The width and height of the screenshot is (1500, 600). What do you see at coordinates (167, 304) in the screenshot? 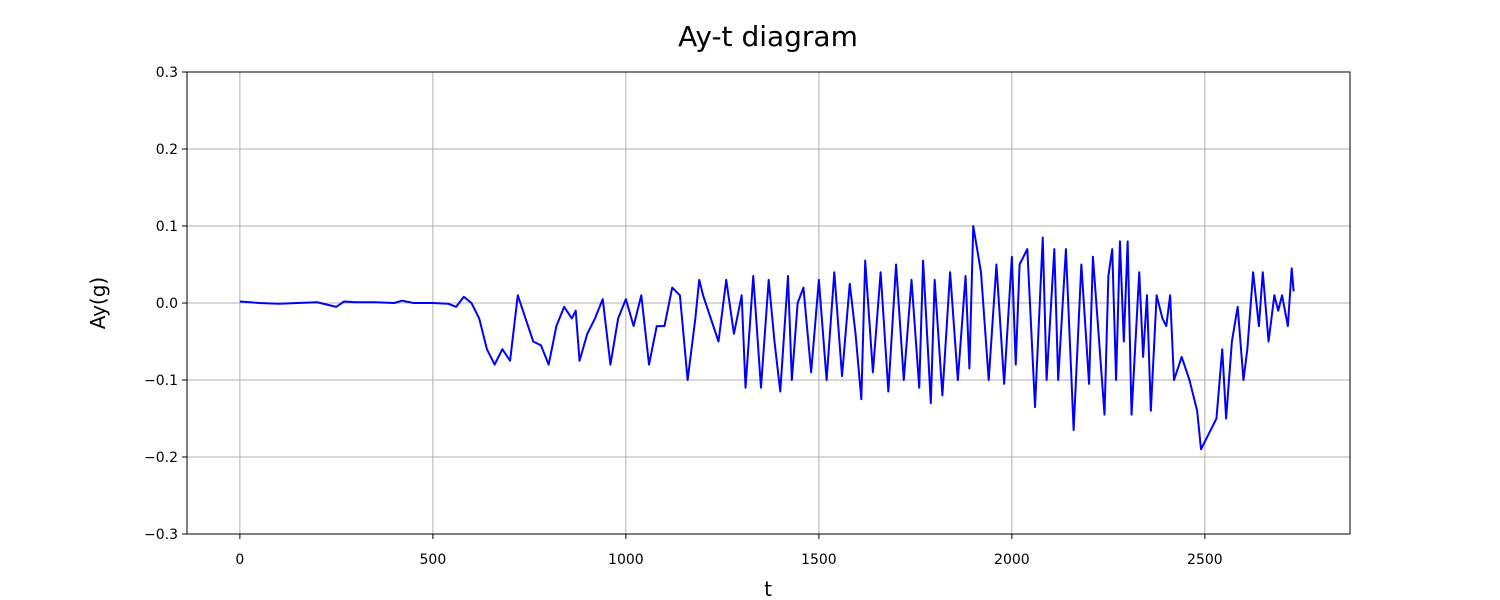
I see `y-tick-label: 0.0` at bounding box center [167, 304].